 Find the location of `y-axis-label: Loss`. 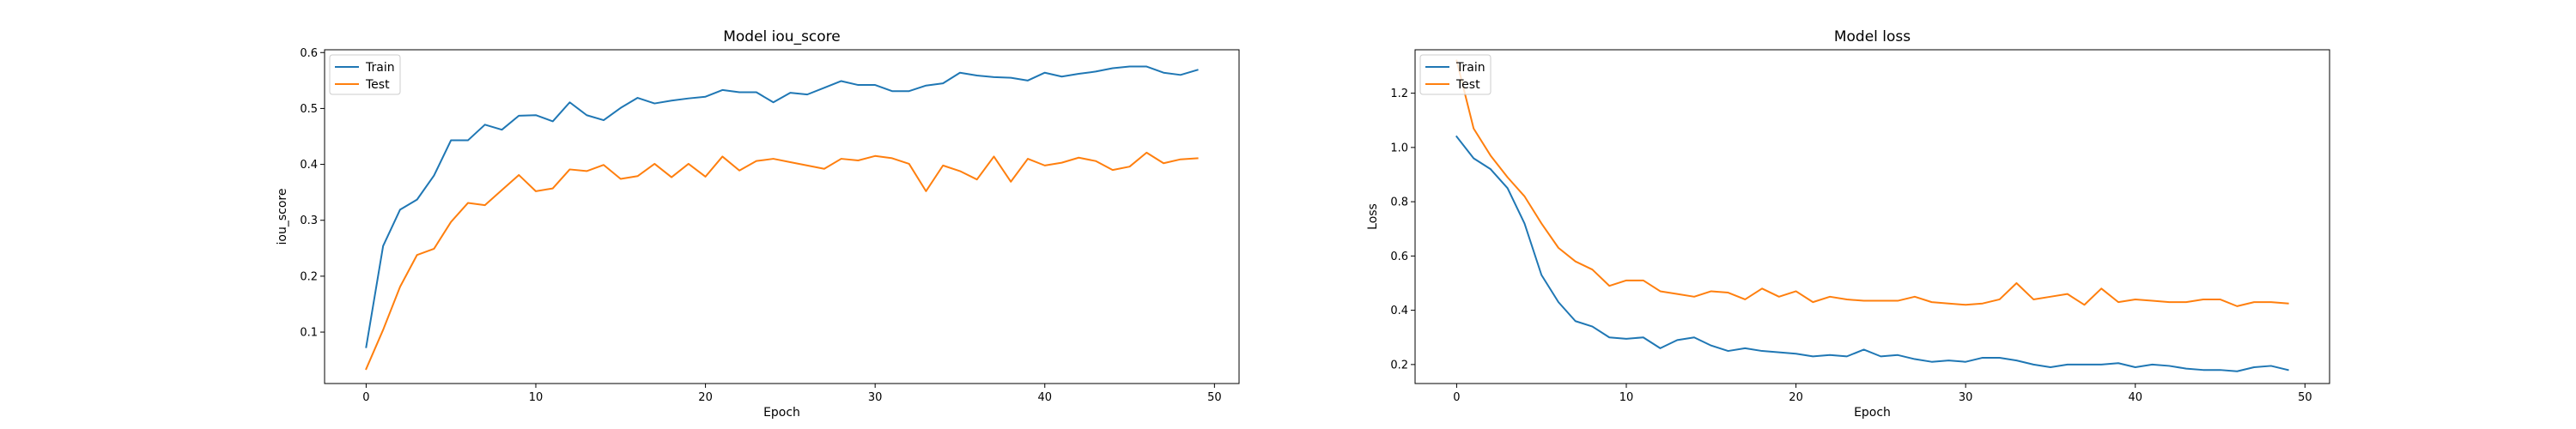

y-axis-label: Loss is located at coordinates (1373, 216).